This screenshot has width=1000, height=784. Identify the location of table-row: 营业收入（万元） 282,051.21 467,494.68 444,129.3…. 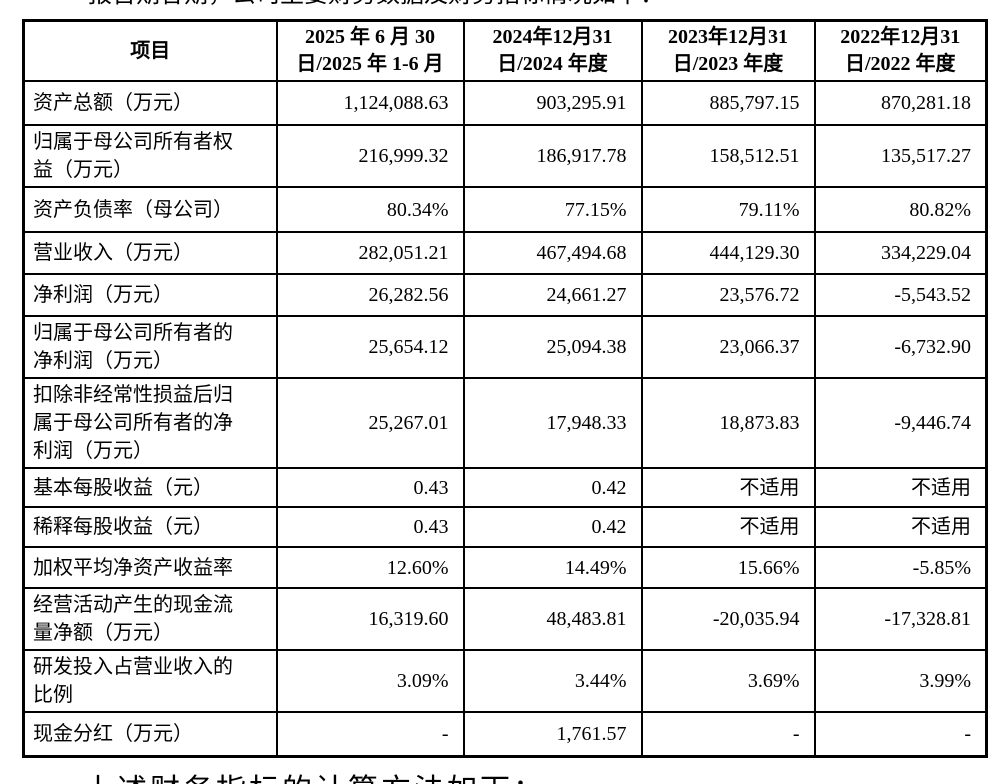
(505, 253).